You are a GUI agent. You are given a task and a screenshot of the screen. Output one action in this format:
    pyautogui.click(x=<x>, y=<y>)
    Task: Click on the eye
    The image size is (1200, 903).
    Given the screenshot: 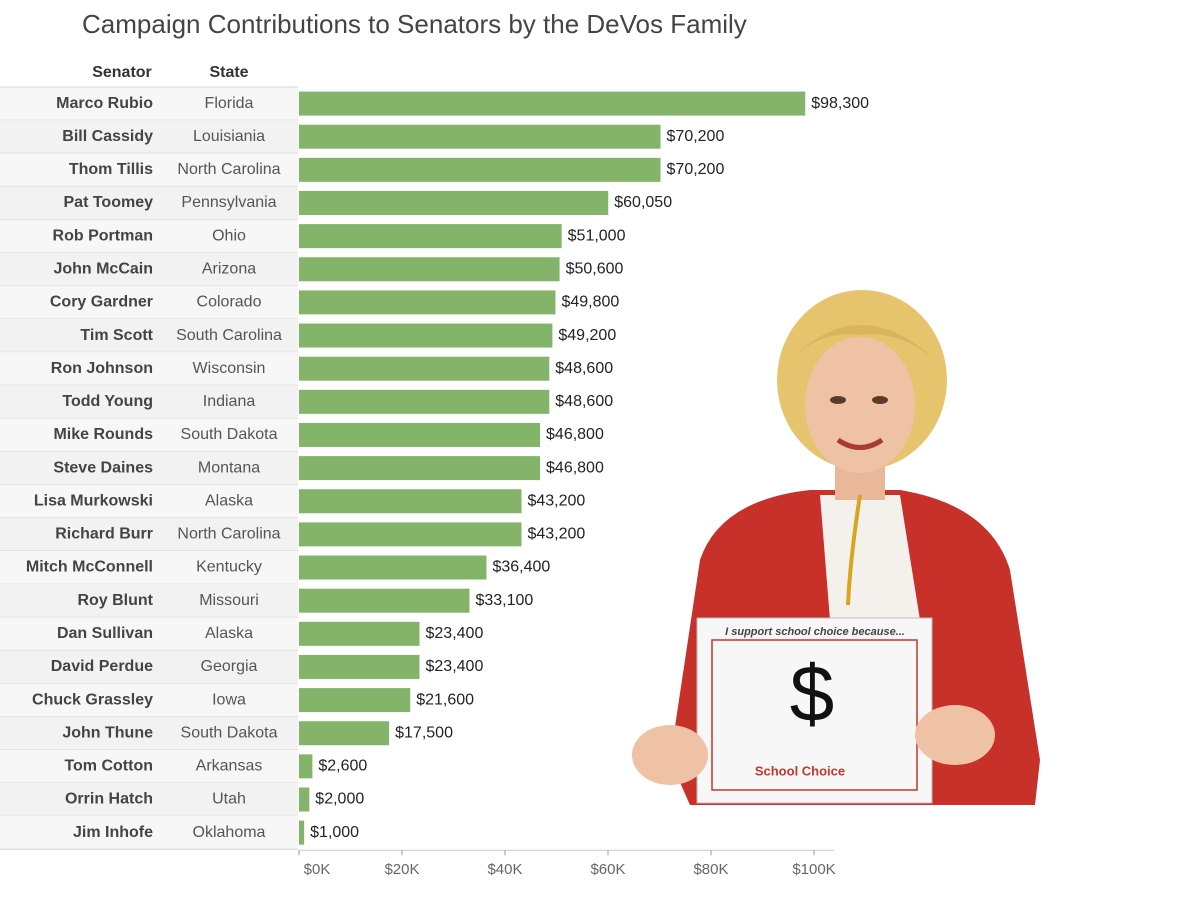 What is the action you would take?
    pyautogui.click(x=880, y=400)
    